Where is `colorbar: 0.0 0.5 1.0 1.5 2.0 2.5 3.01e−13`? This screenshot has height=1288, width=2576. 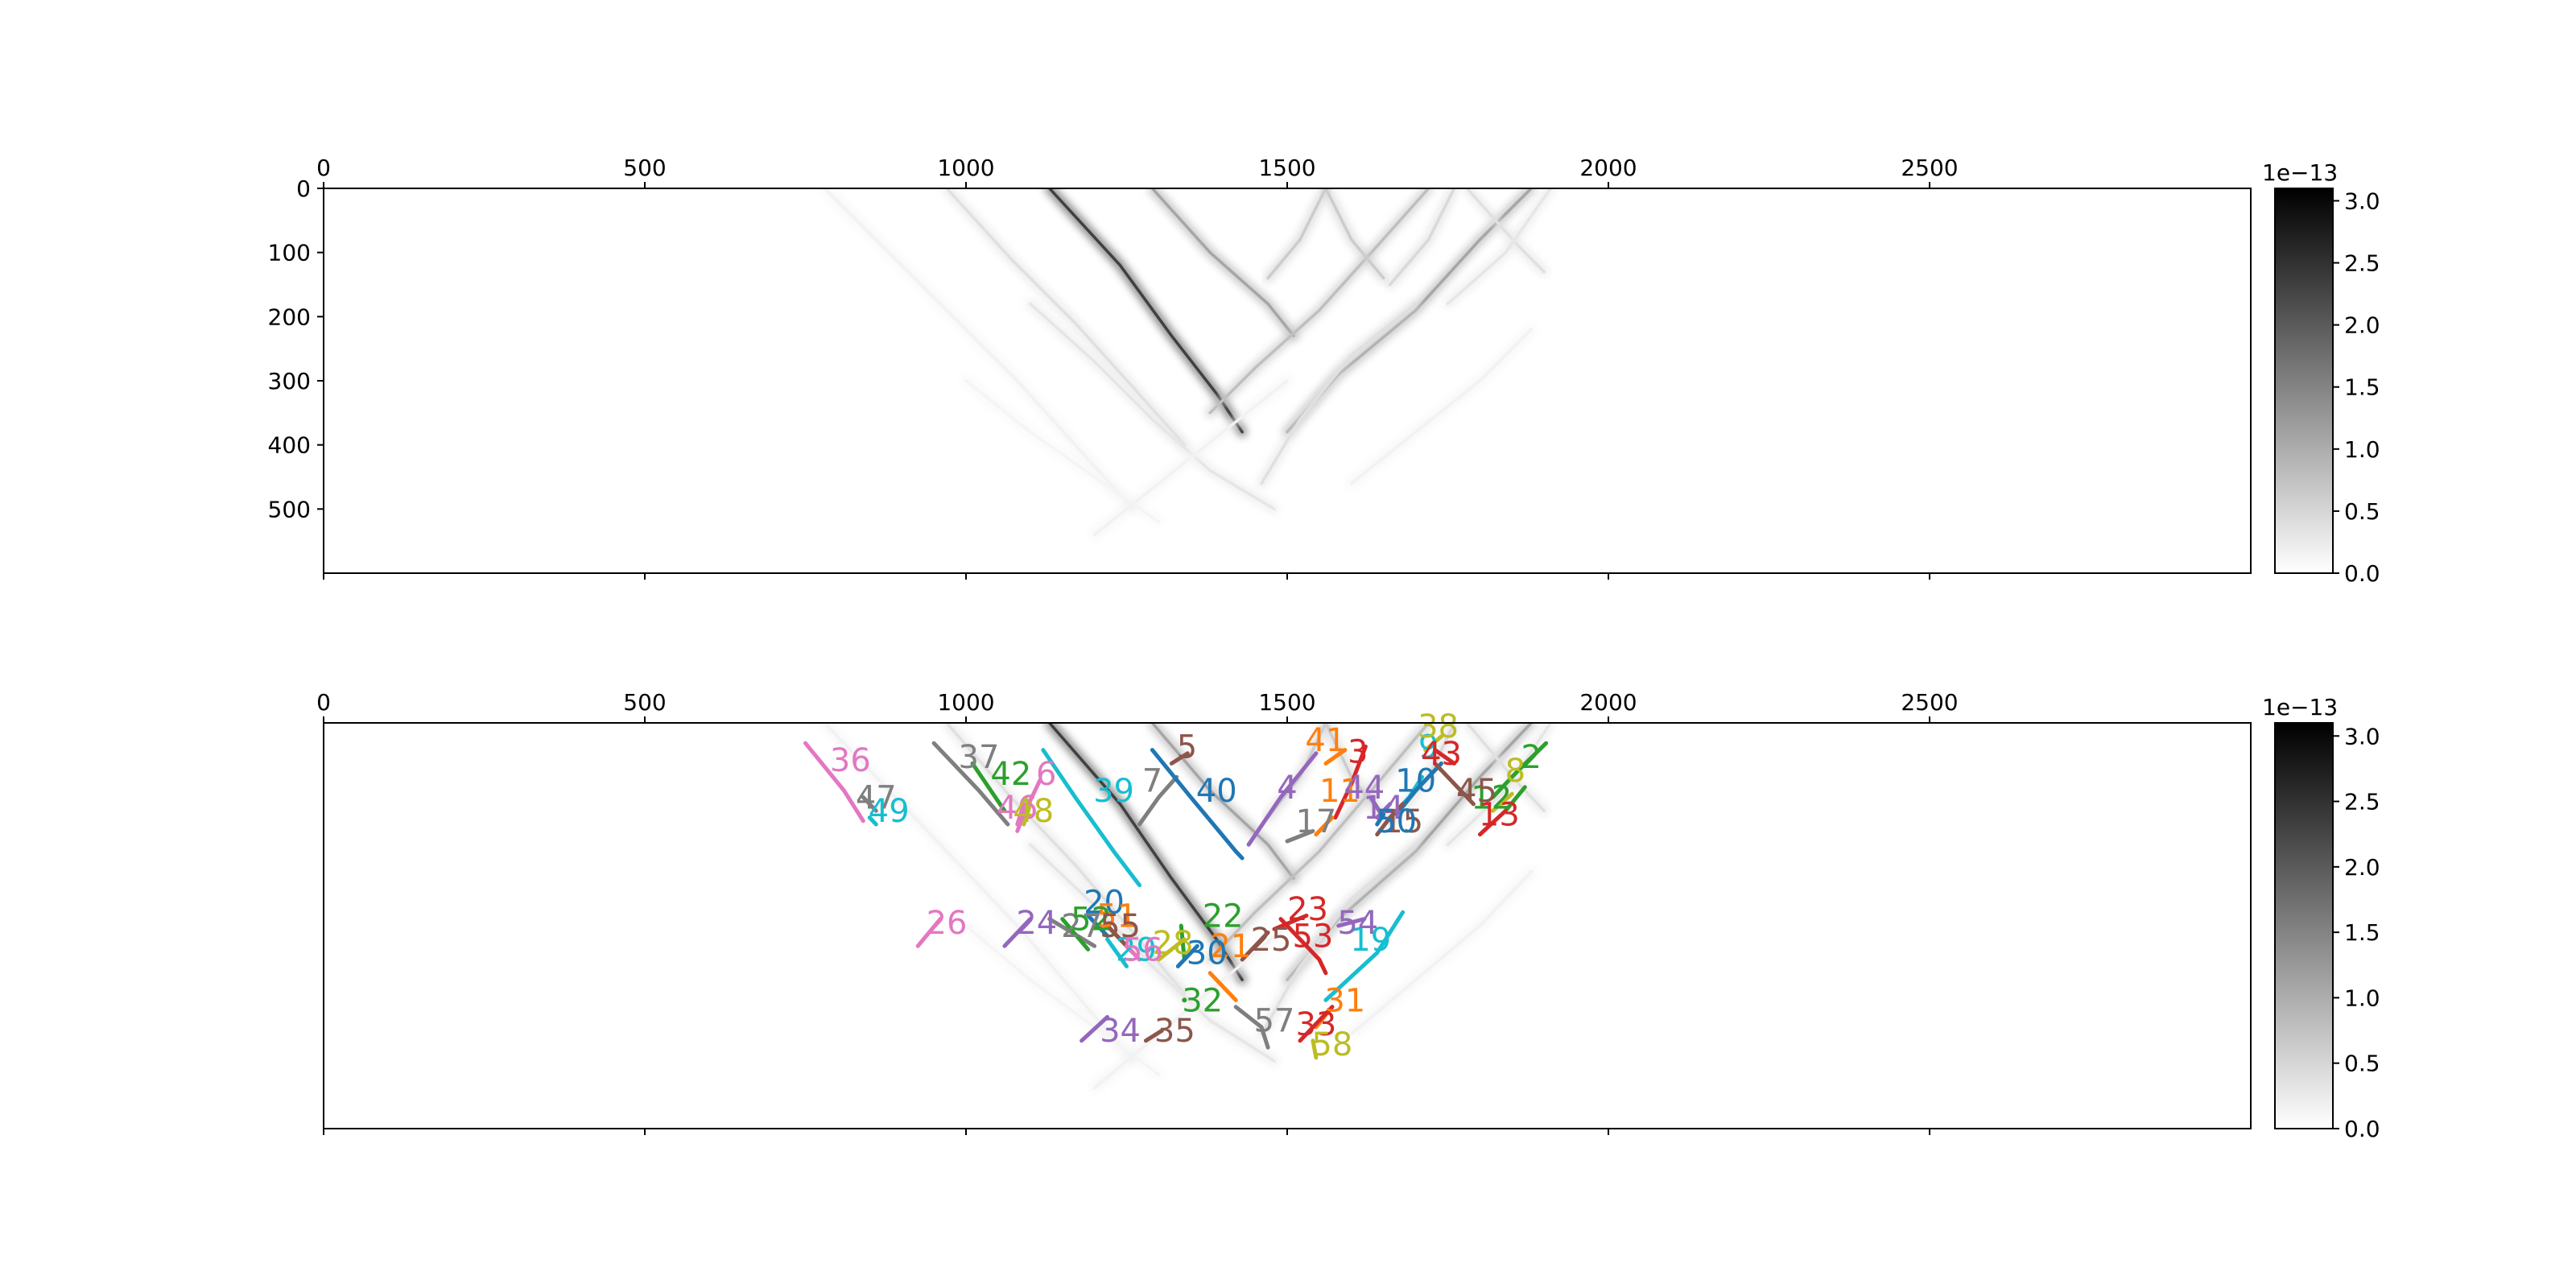
colorbar: 0.0 0.5 1.0 1.5 2.0 2.5 3.01e−13 is located at coordinates (2321, 373).